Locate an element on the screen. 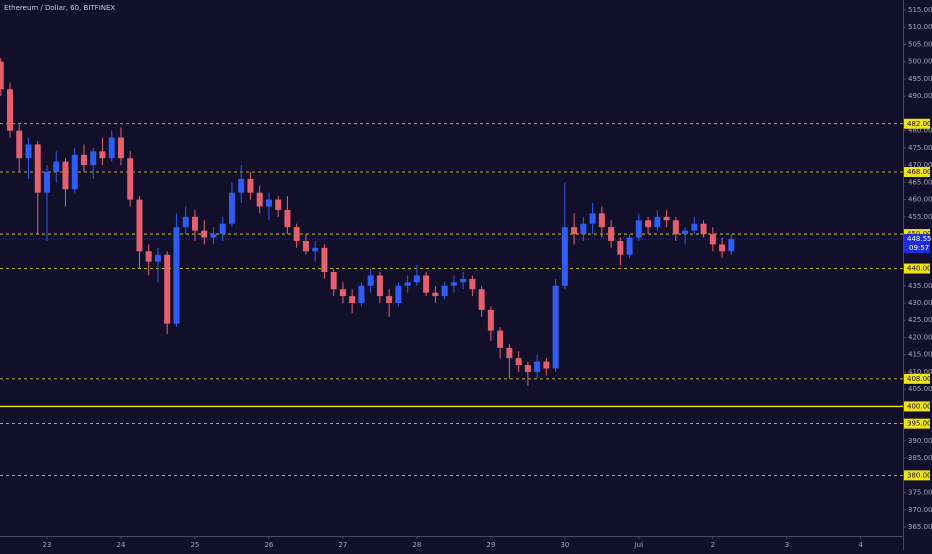  x-tick-label: 28 is located at coordinates (416, 545).